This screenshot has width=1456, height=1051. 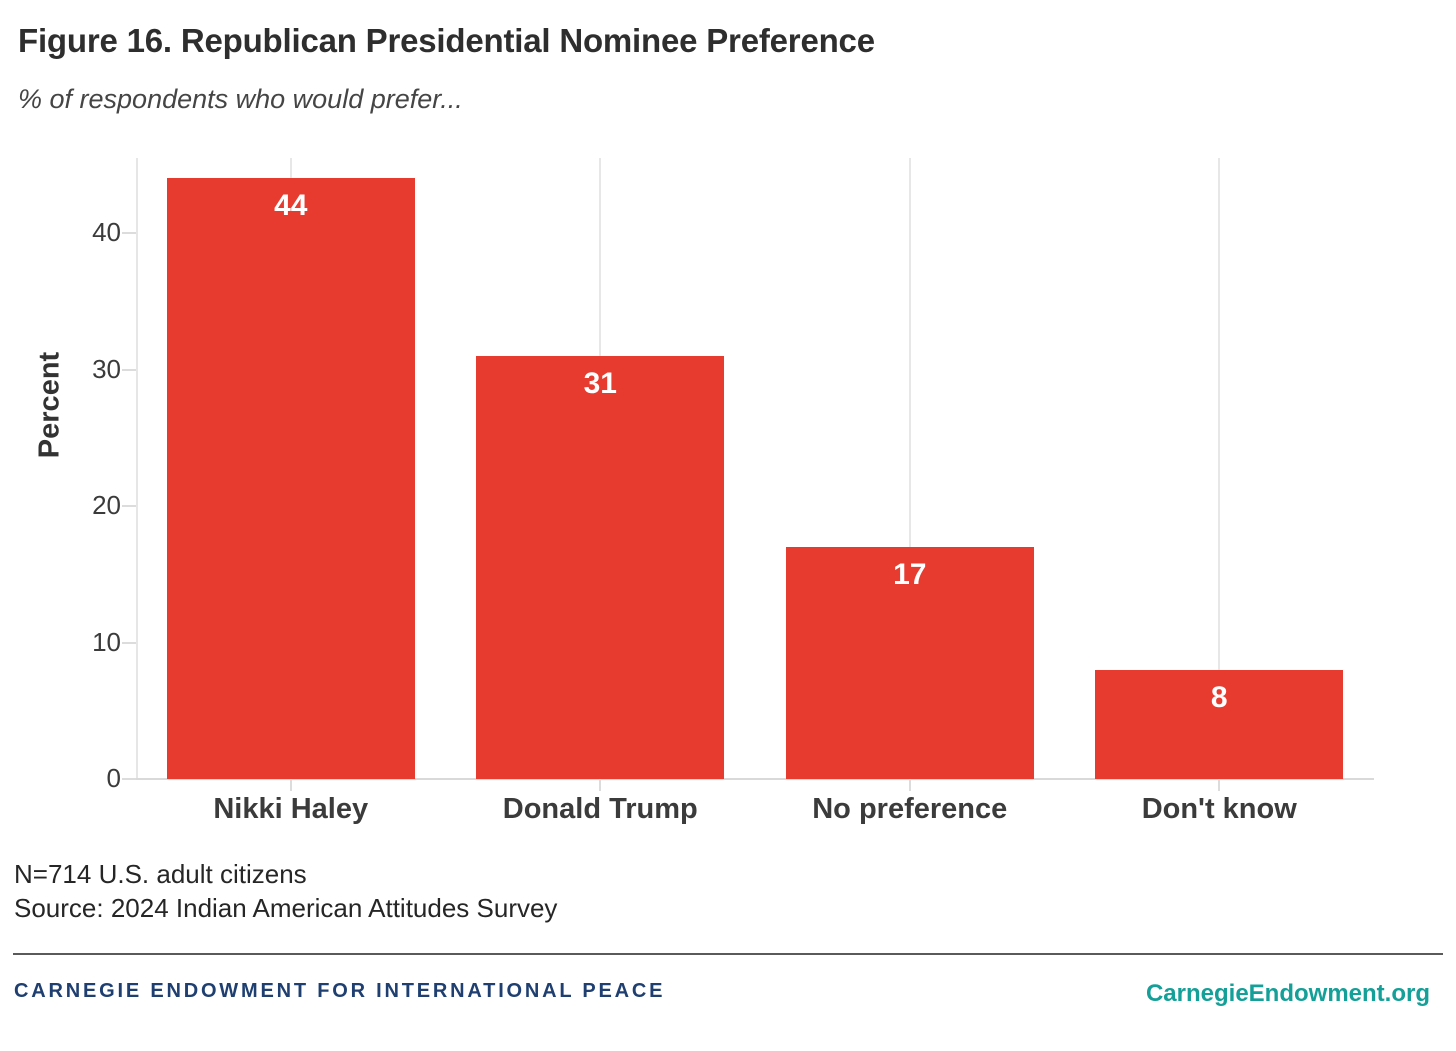 What do you see at coordinates (291, 205) in the screenshot?
I see `bar-value-label: 44` at bounding box center [291, 205].